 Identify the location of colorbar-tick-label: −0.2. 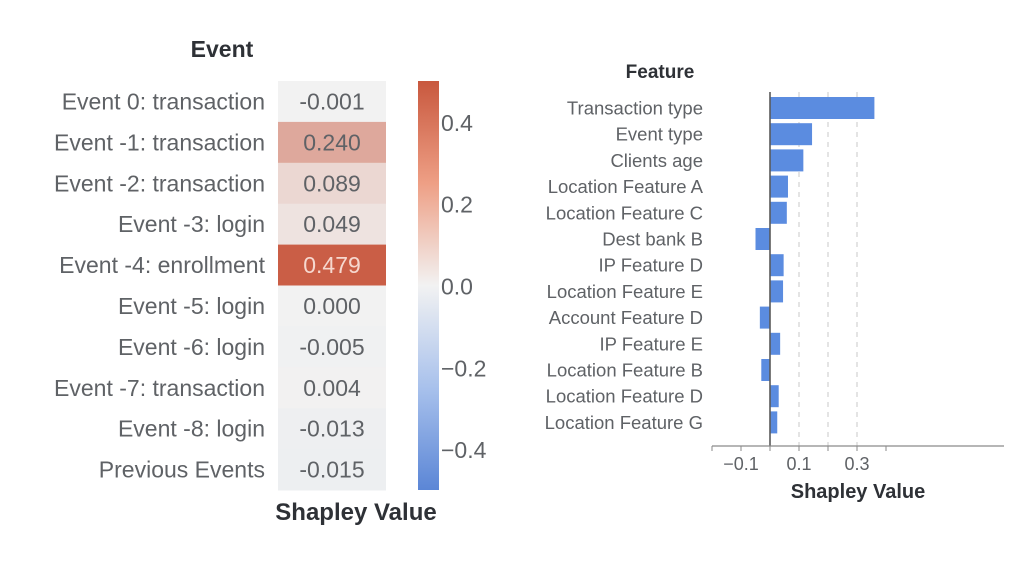
(463, 368).